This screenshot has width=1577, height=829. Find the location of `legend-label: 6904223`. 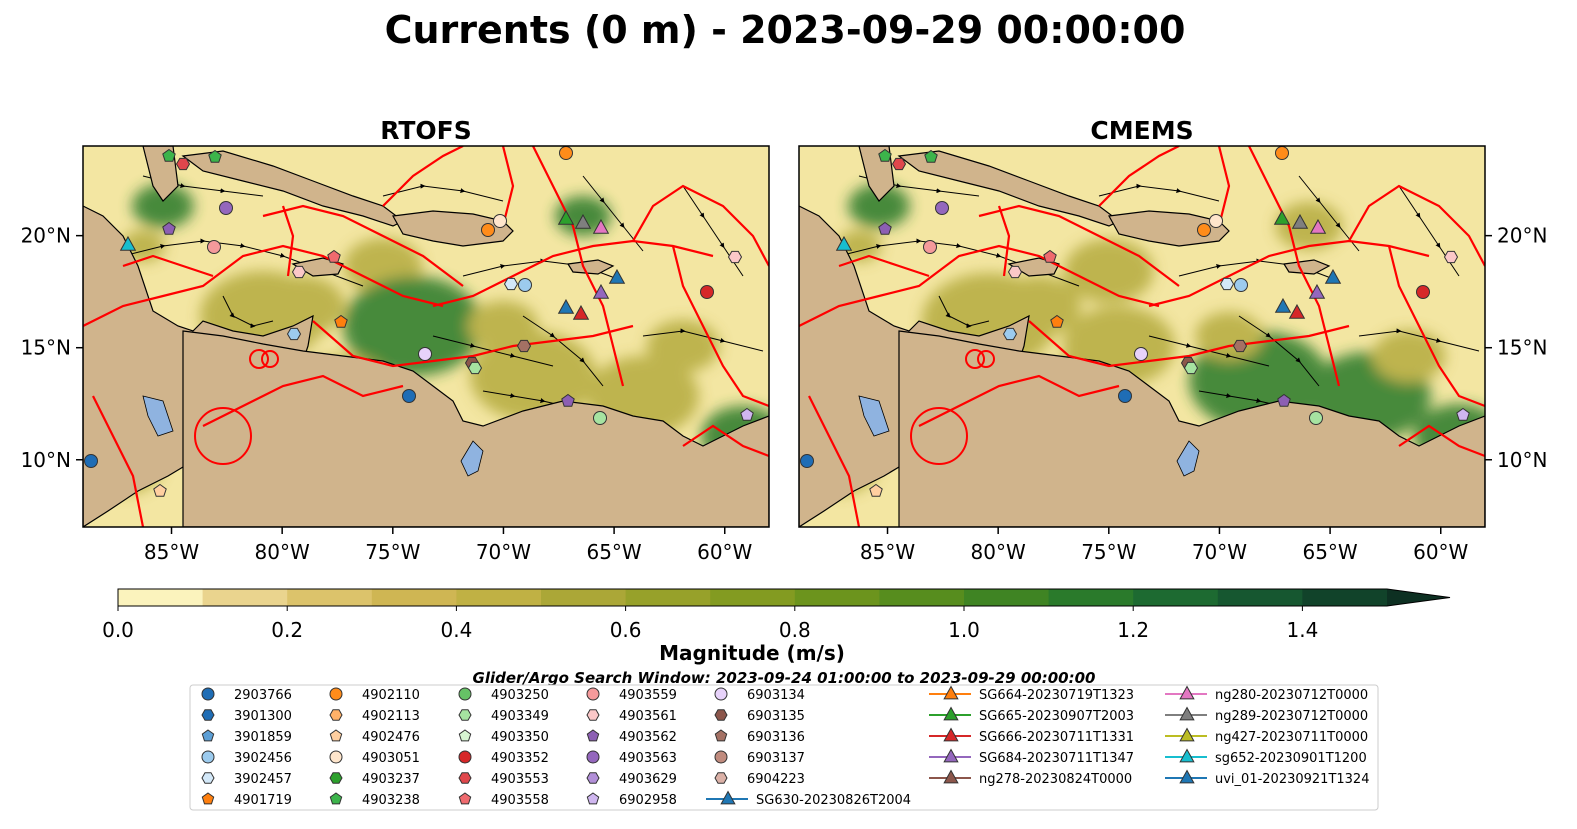

legend-label: 6904223 is located at coordinates (776, 779).